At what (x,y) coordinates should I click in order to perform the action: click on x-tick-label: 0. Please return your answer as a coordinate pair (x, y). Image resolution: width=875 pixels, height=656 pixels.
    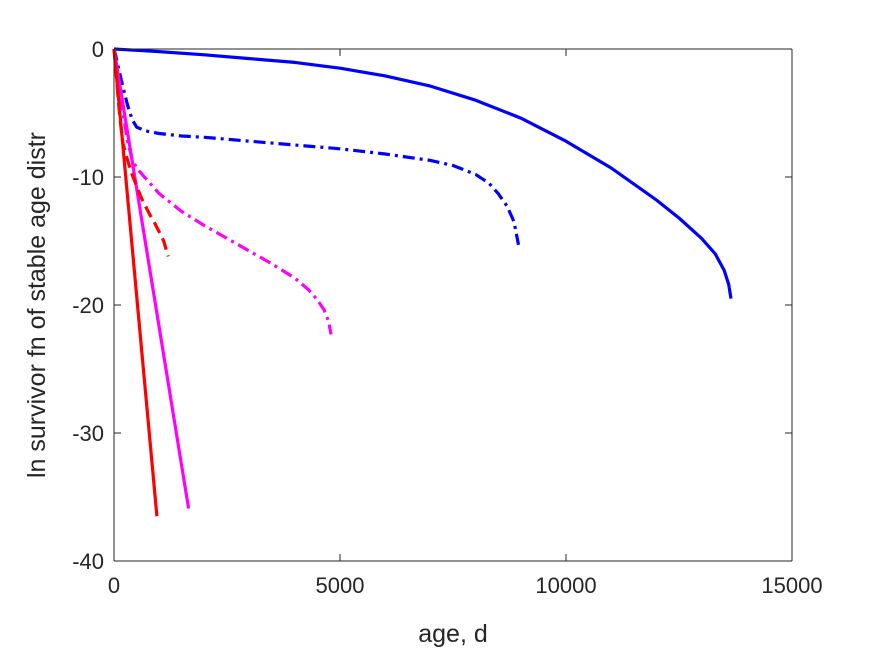
    Looking at the image, I should click on (114, 585).